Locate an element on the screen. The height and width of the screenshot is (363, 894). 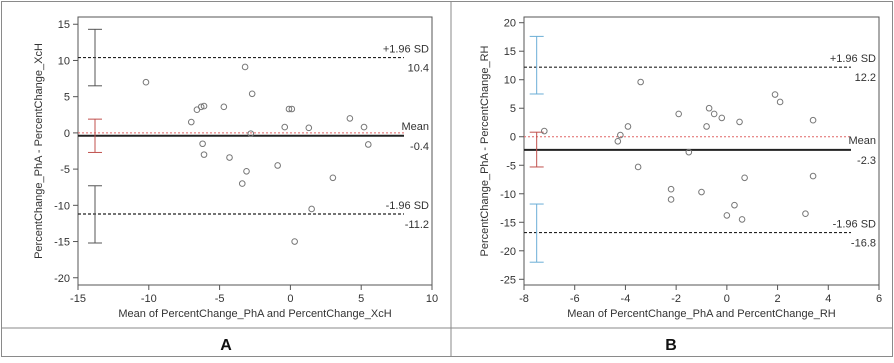
y-axis-title: PercentChange_PhA - PercentChange_XcH is located at coordinates (39, 151).